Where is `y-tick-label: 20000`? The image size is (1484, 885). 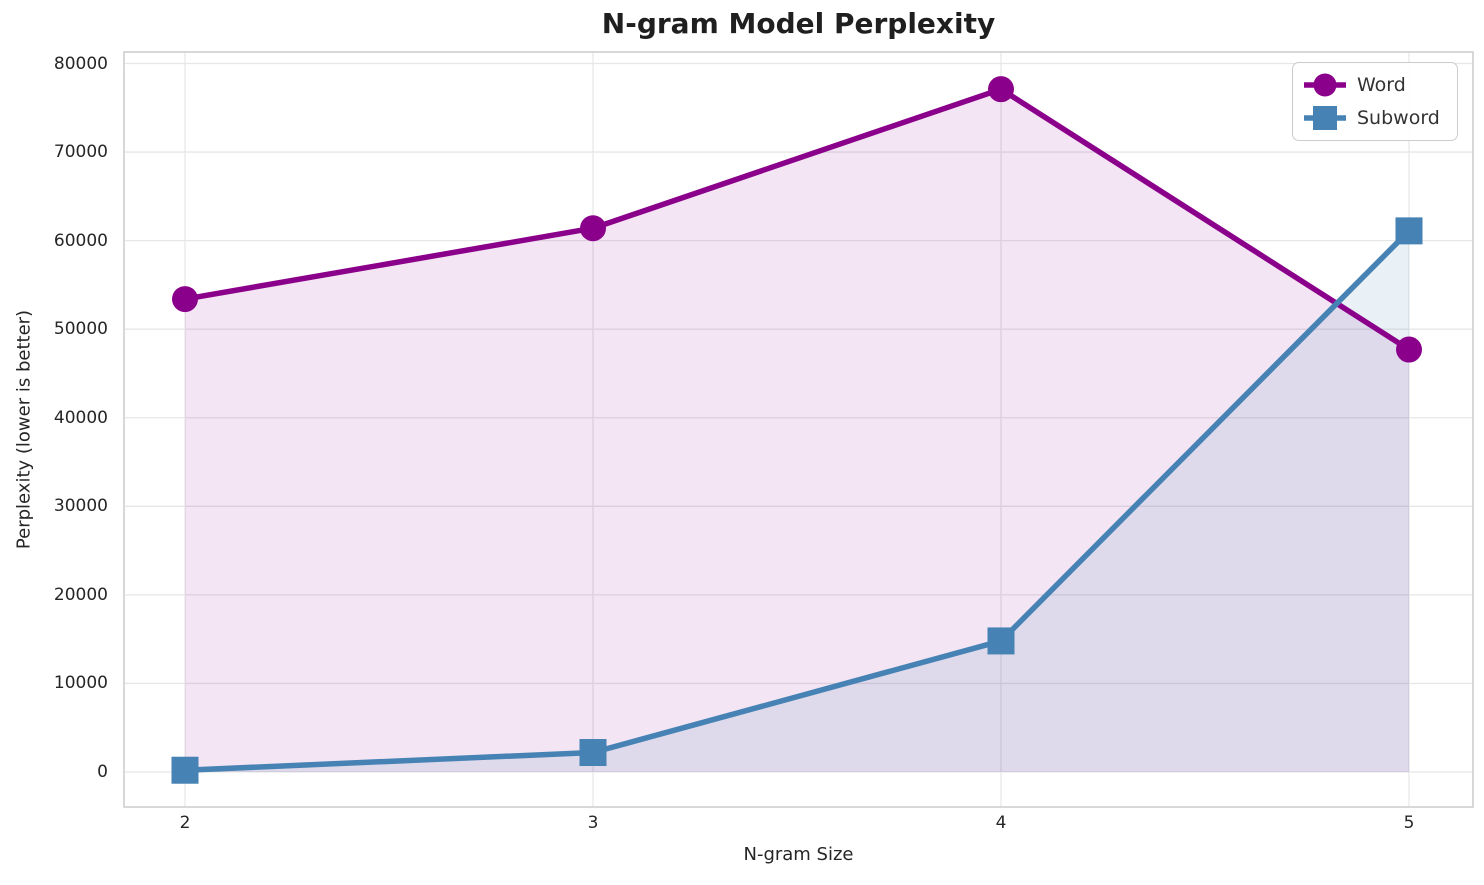
y-tick-label: 20000 is located at coordinates (80, 594).